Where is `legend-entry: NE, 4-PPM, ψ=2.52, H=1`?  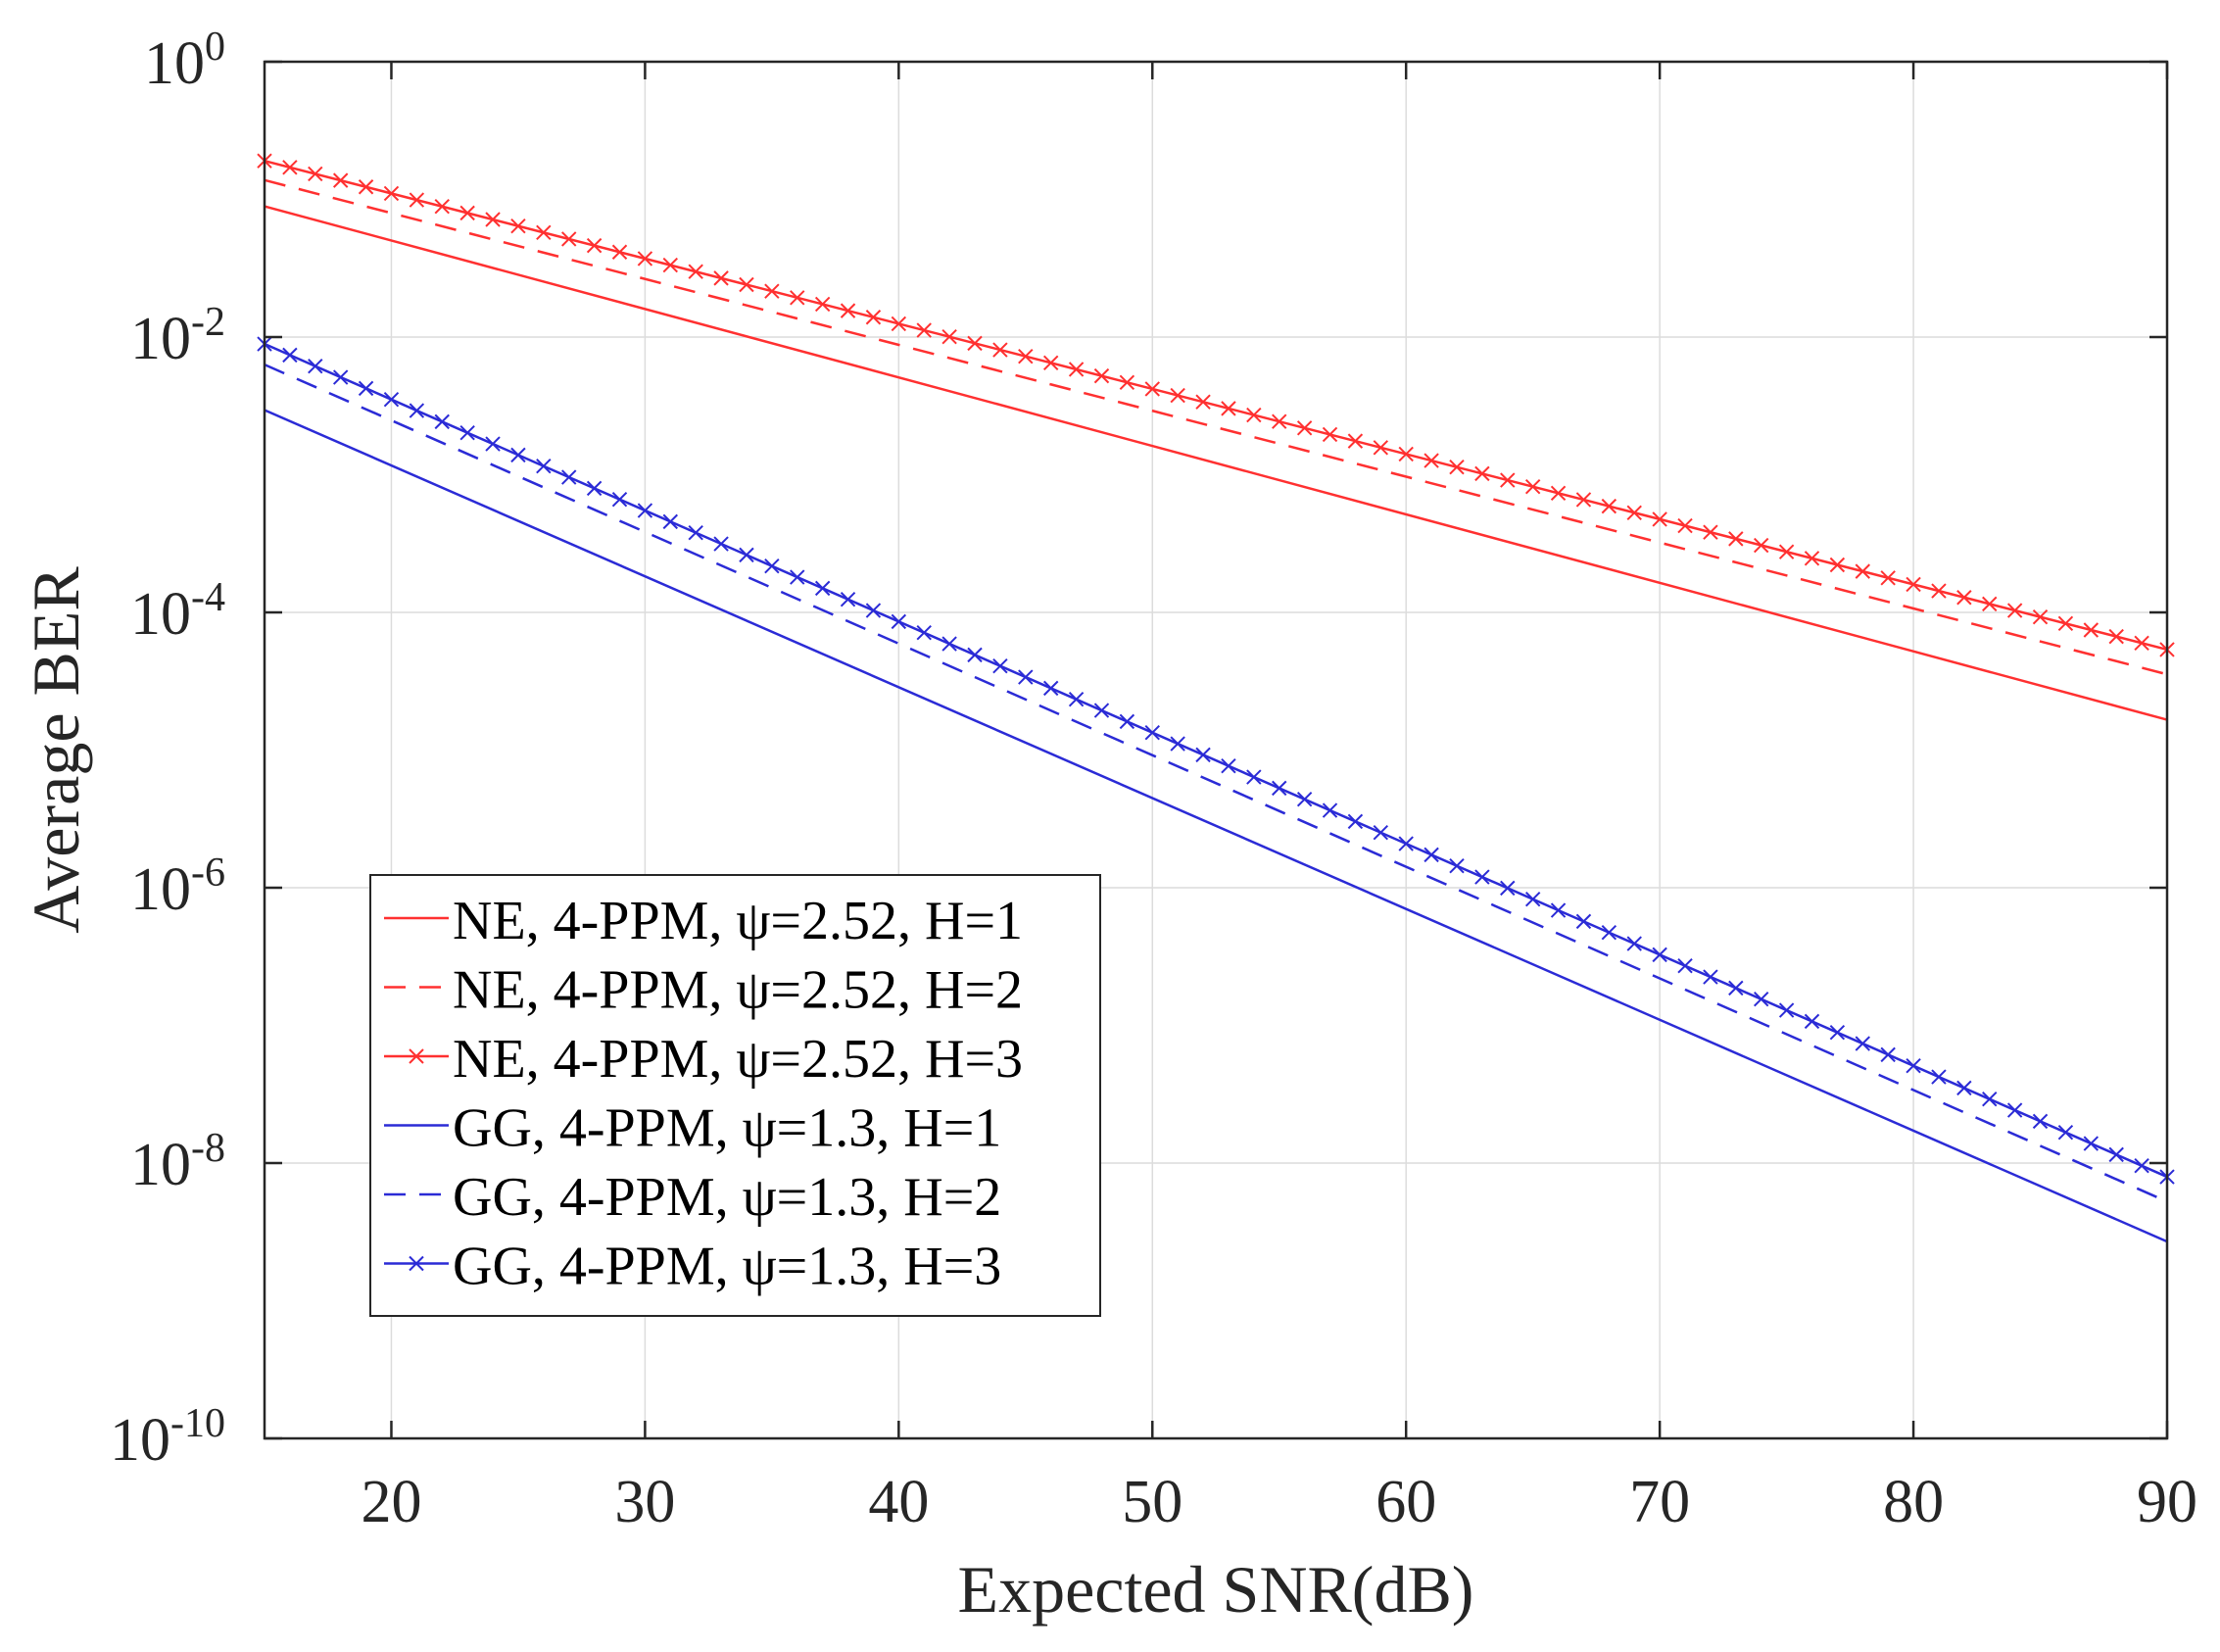
legend-entry: NE, 4-PPM, ψ=2.52, H=1 is located at coordinates (703, 921).